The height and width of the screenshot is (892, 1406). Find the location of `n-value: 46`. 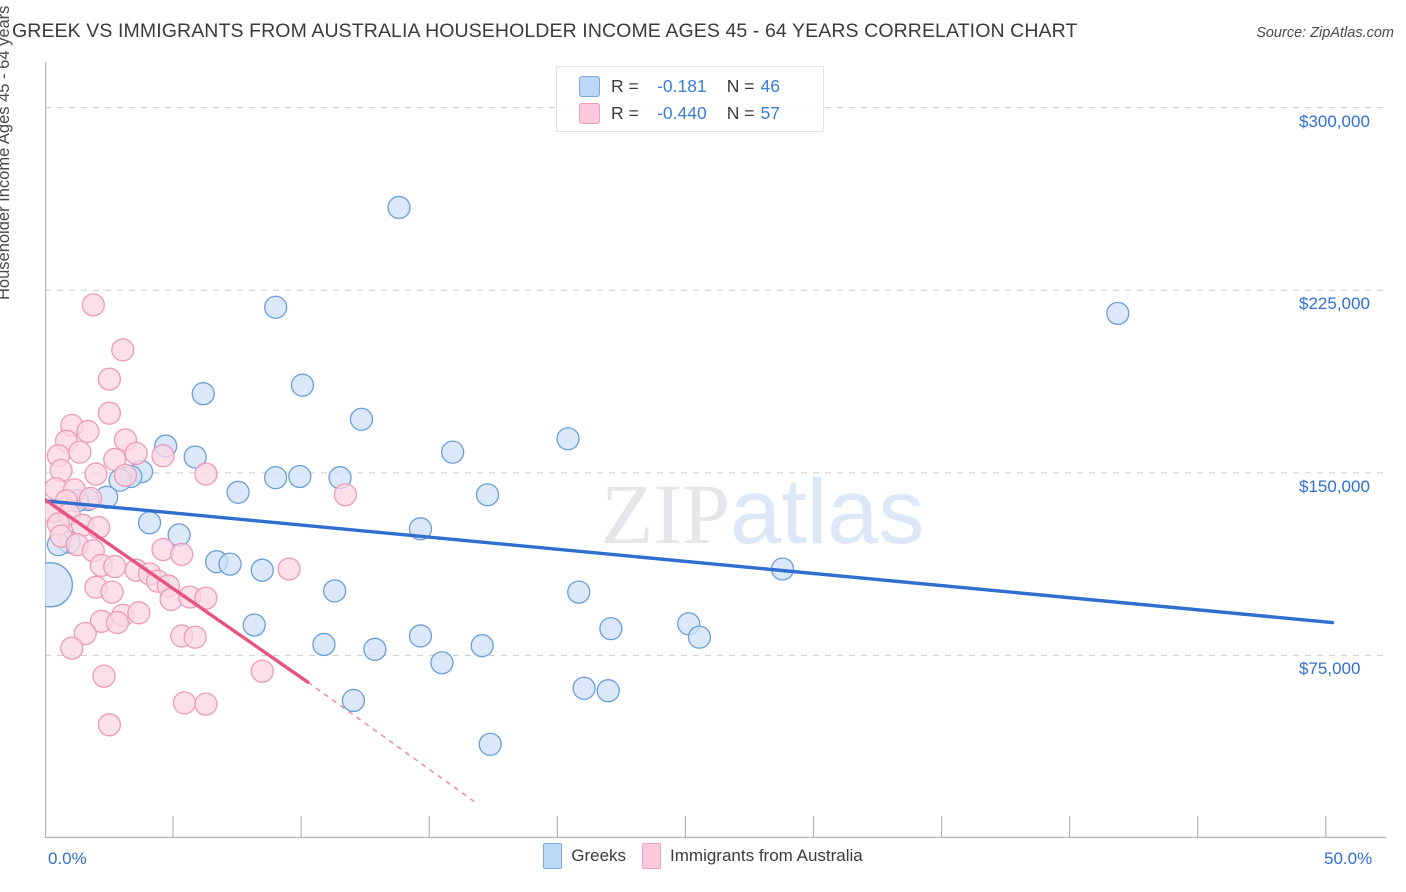

n-value: 46 is located at coordinates (770, 86).